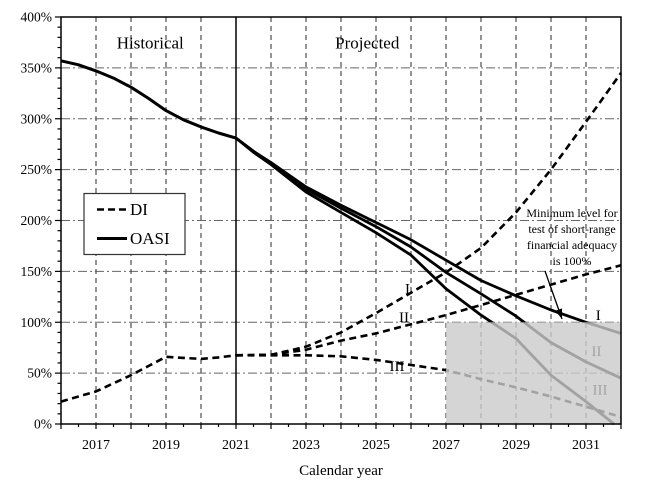 Image resolution: width=648 pixels, height=504 pixels. I want to click on x-tick-label: 2025, so click(376, 445).